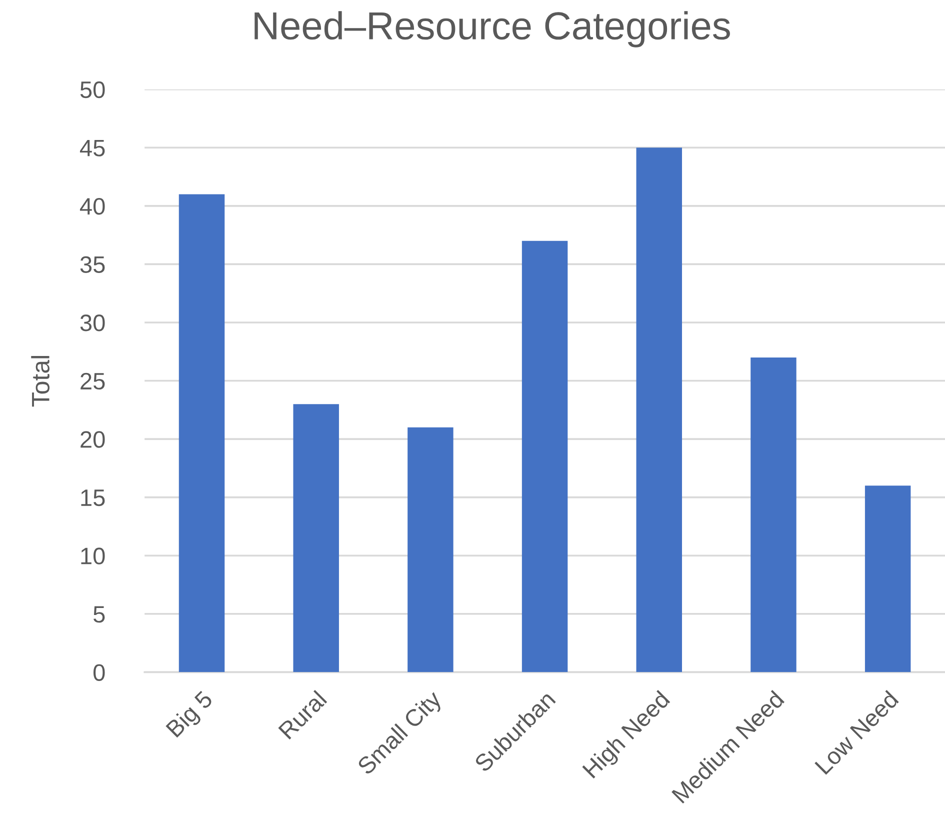  Describe the element at coordinates (99, 614) in the screenshot. I see `y-tick-label: 5` at that location.